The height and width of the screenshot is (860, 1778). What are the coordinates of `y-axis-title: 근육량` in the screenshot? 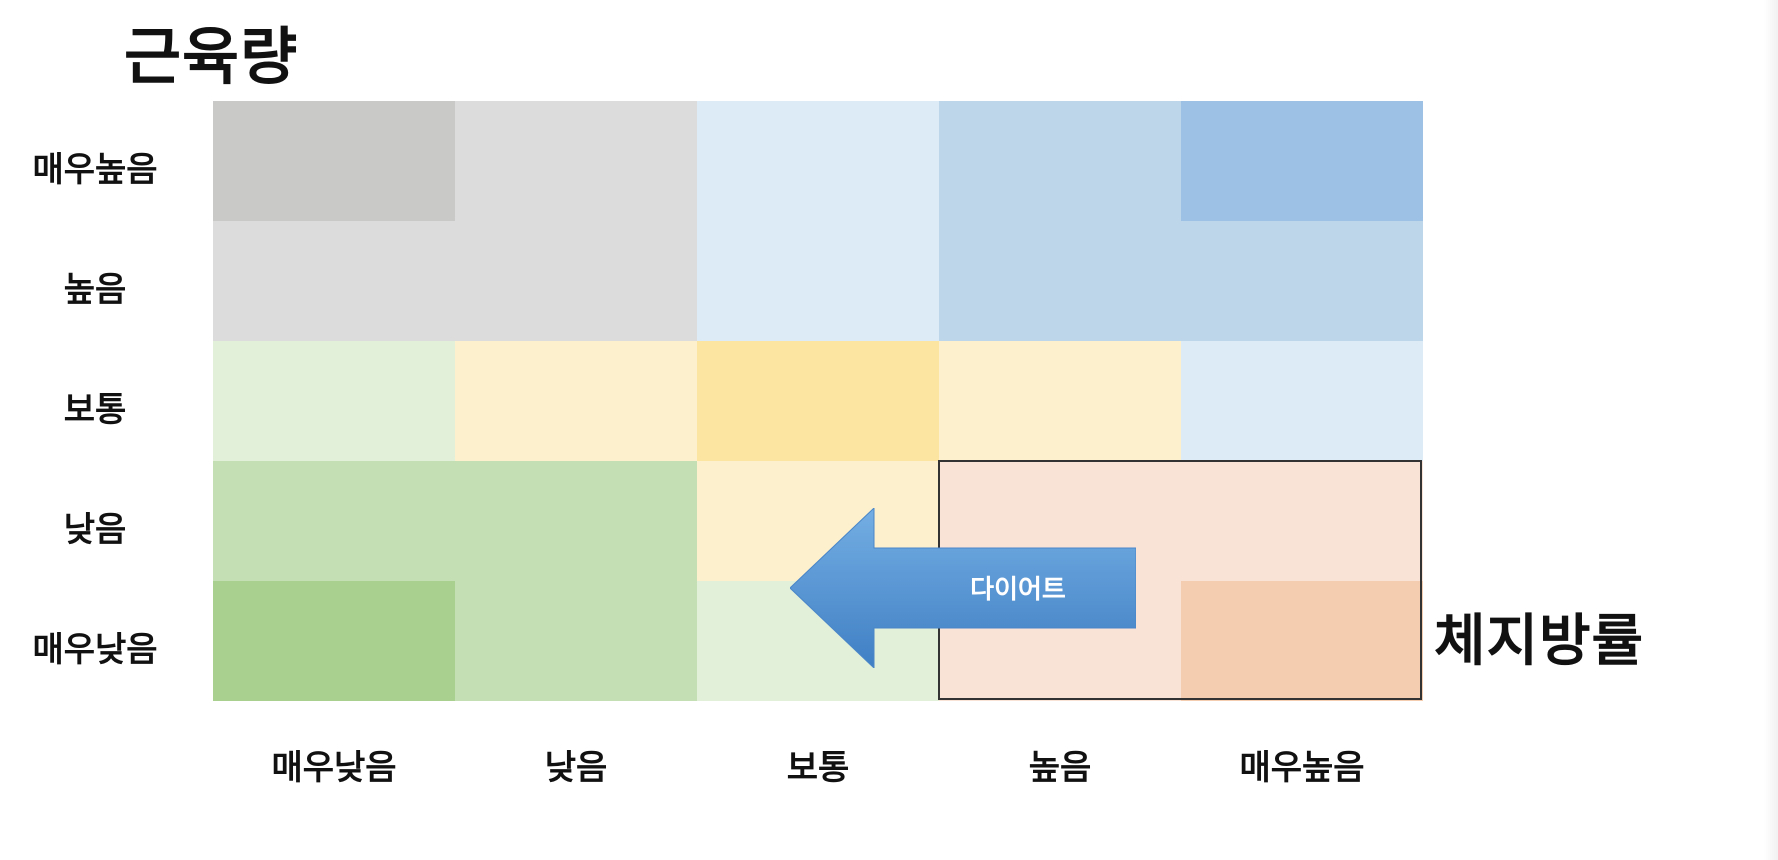 It's located at (211, 56).